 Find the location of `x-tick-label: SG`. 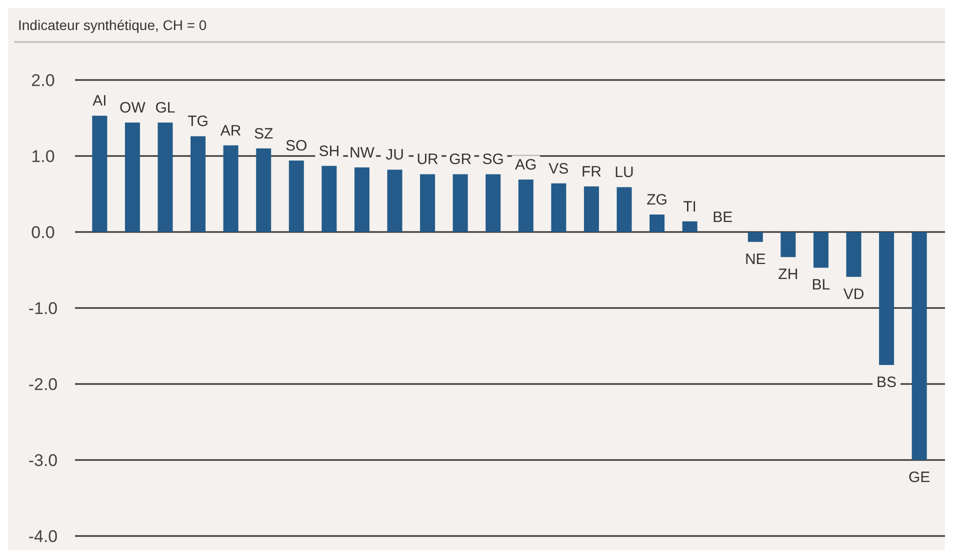

x-tick-label: SG is located at coordinates (493, 159).